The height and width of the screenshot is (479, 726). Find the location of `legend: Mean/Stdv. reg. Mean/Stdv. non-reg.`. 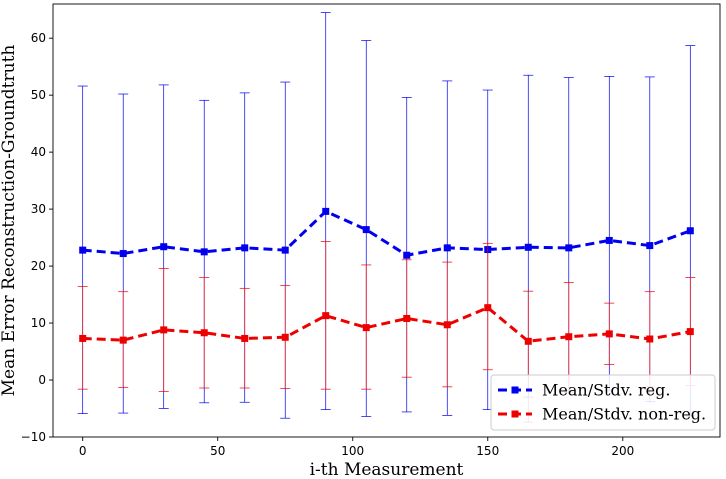

legend: Mean/Stdv. reg. Mean/Stdv. non-reg. is located at coordinates (603, 402).